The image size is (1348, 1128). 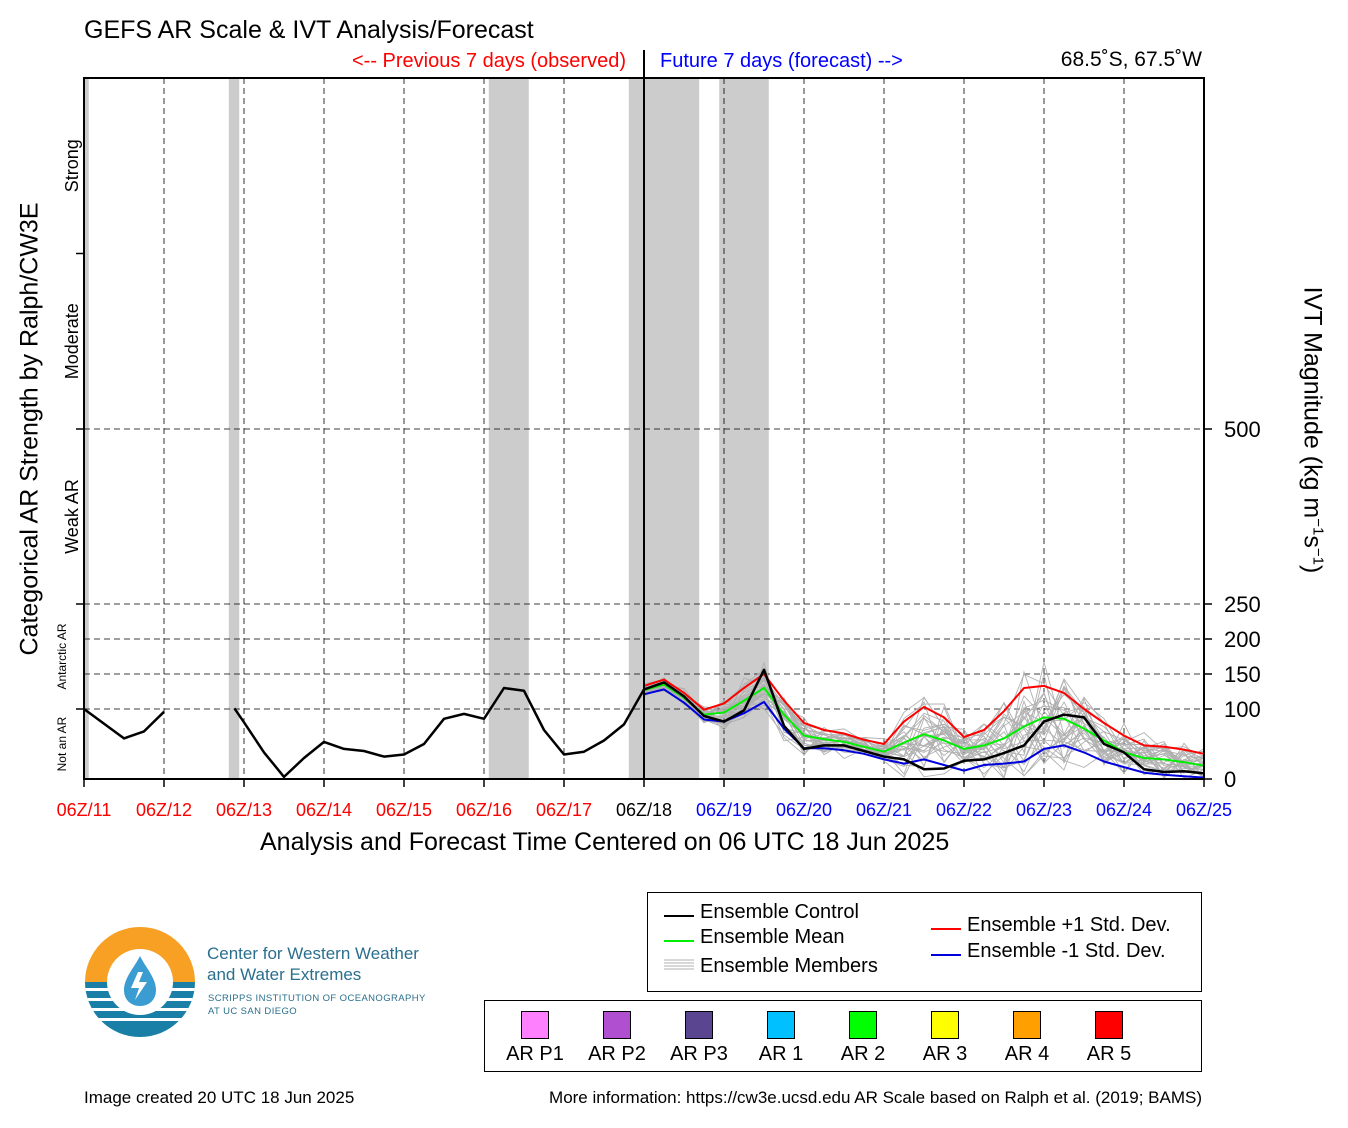 What do you see at coordinates (945, 1054) in the screenshot?
I see `ar-category-label: AR 3` at bounding box center [945, 1054].